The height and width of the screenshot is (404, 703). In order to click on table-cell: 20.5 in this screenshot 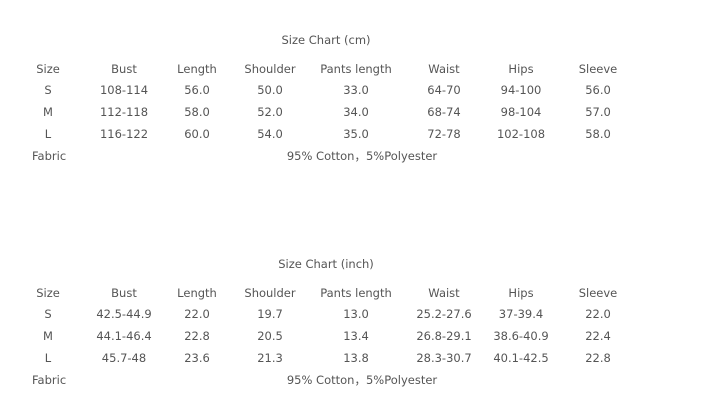, I will do `click(270, 336)`.